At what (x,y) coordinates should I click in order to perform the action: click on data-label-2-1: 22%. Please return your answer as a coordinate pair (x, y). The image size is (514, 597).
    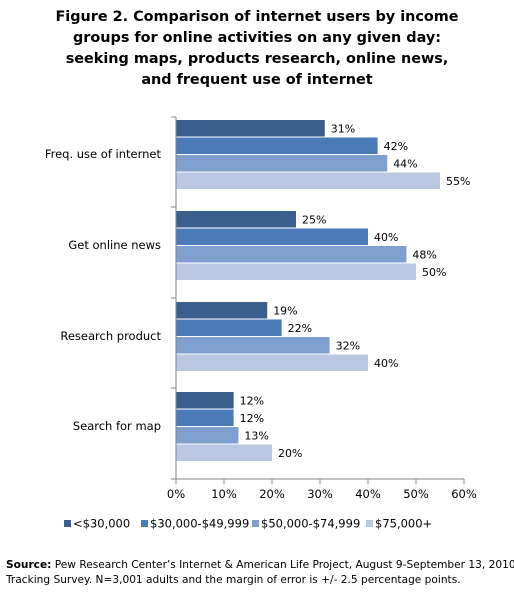
    Looking at the image, I should click on (300, 328).